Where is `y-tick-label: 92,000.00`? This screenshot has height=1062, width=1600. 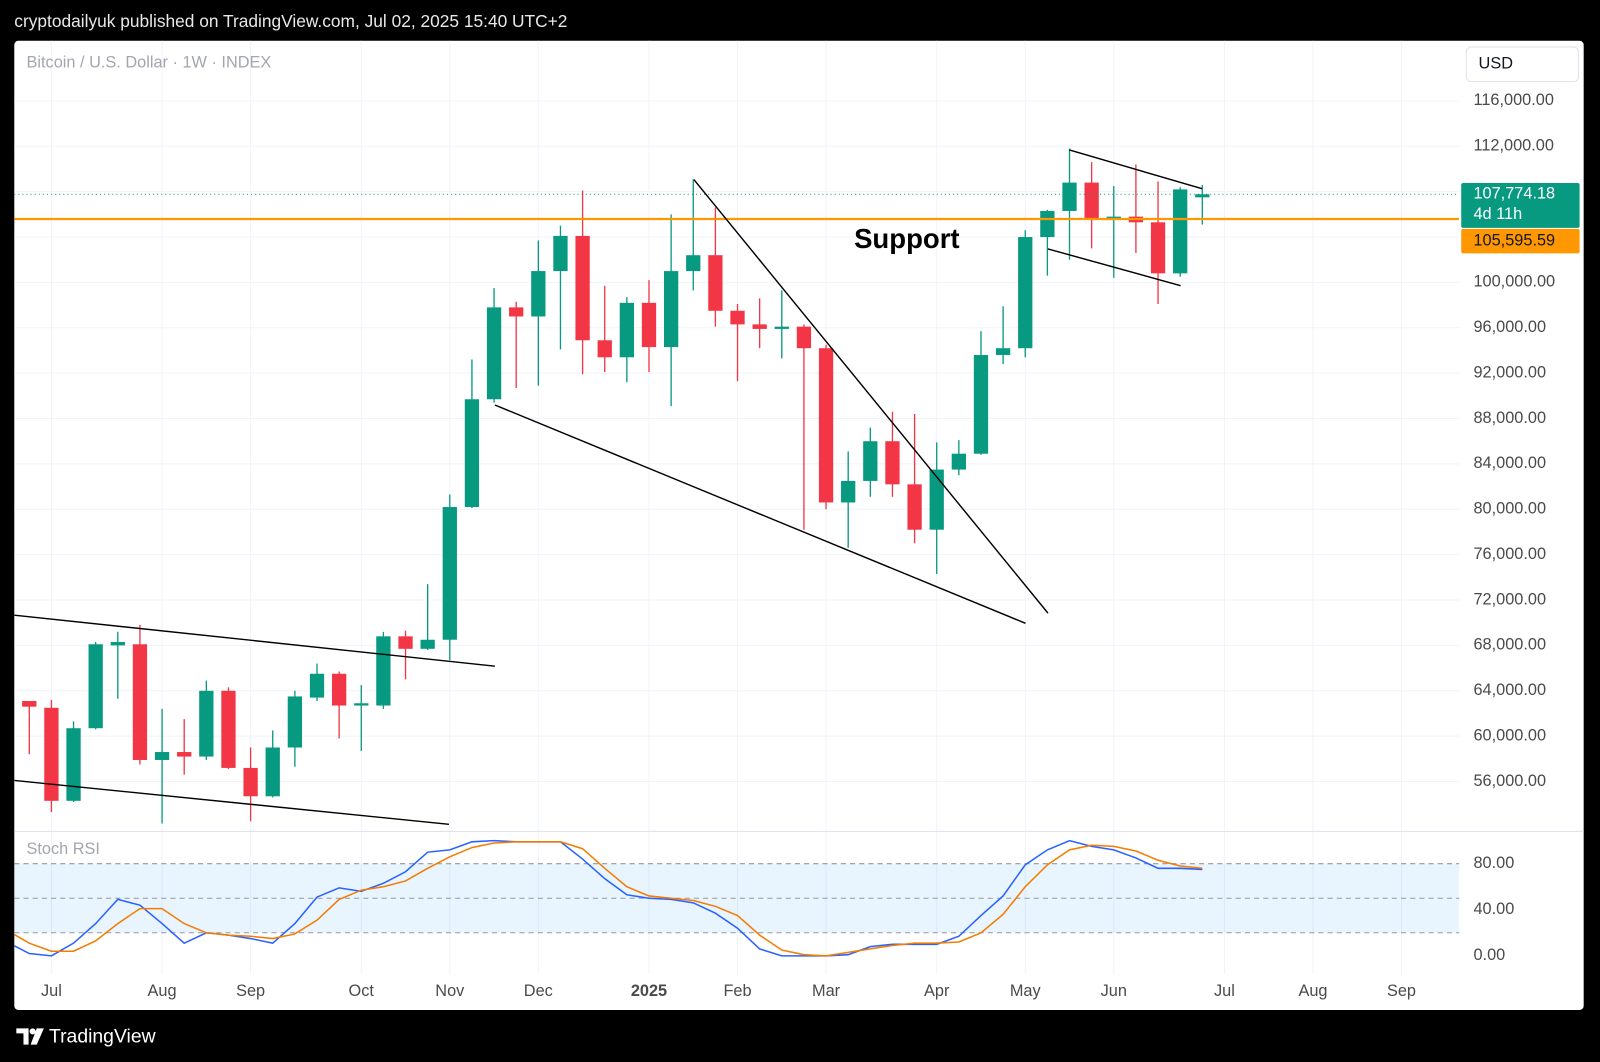
y-tick-label: 92,000.00 is located at coordinates (1509, 372).